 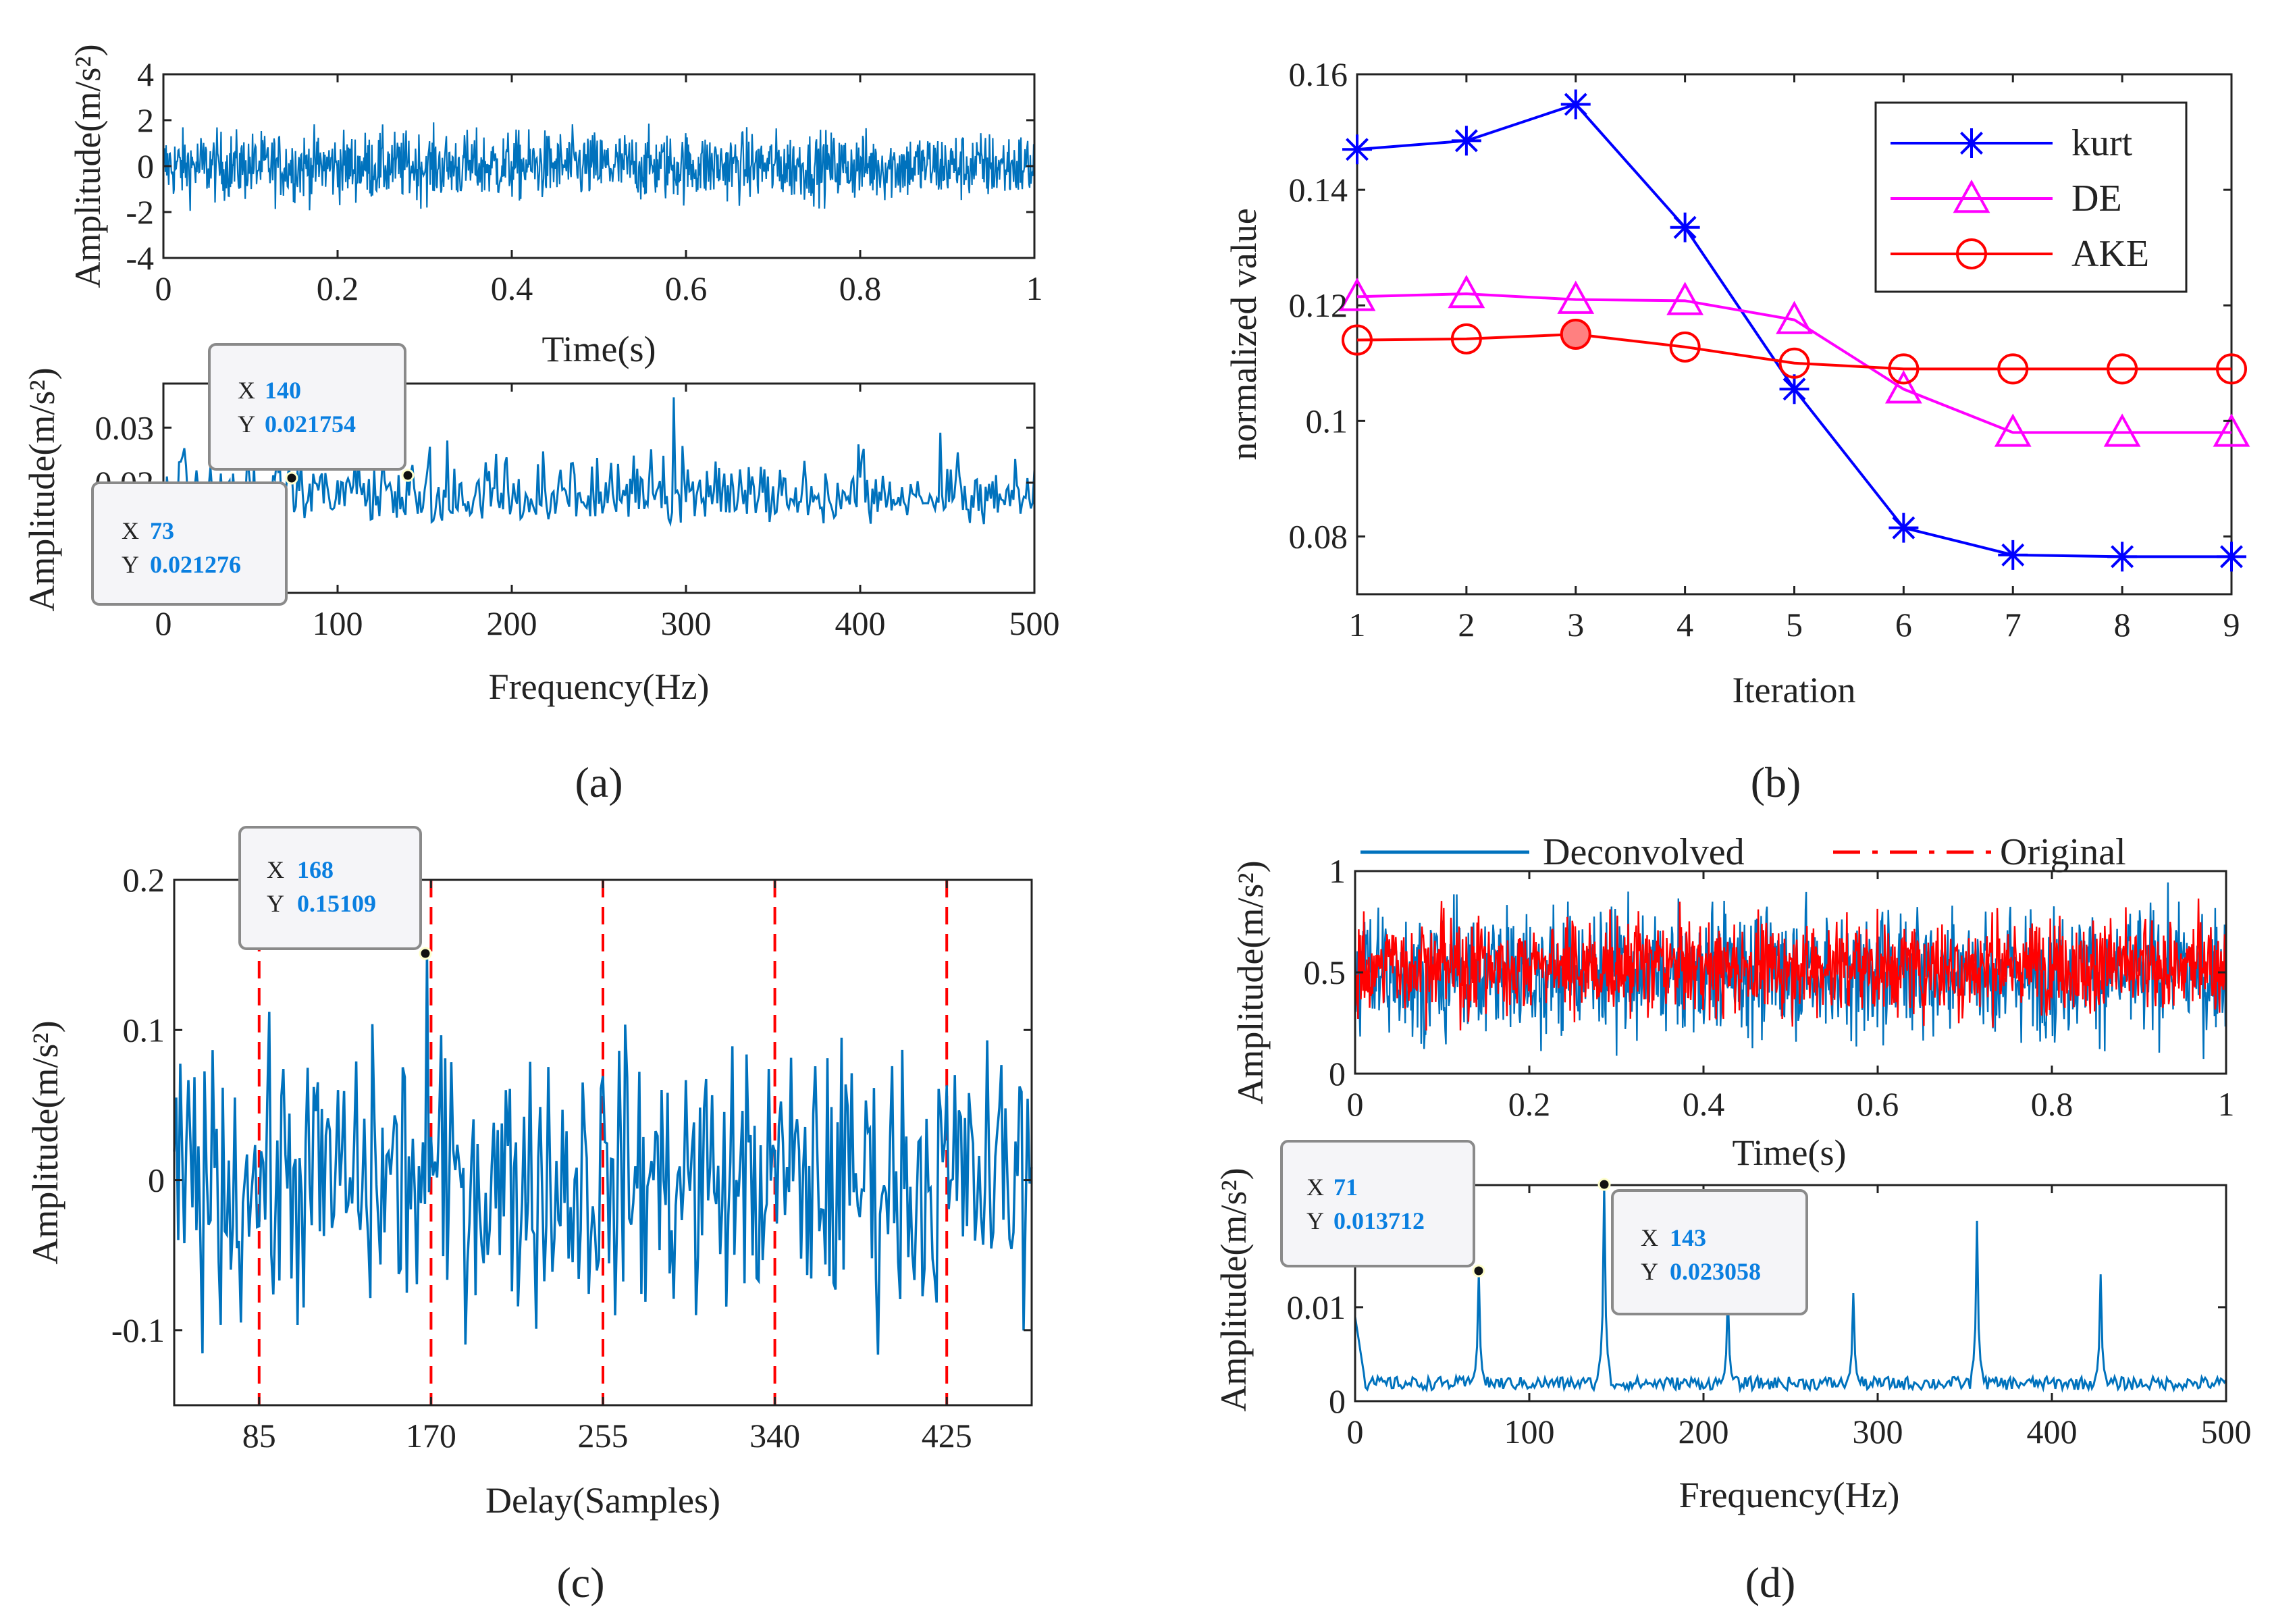 I want to click on d-datatip-143: X 143 Y 0.023058, so click(x=1709, y=1252).